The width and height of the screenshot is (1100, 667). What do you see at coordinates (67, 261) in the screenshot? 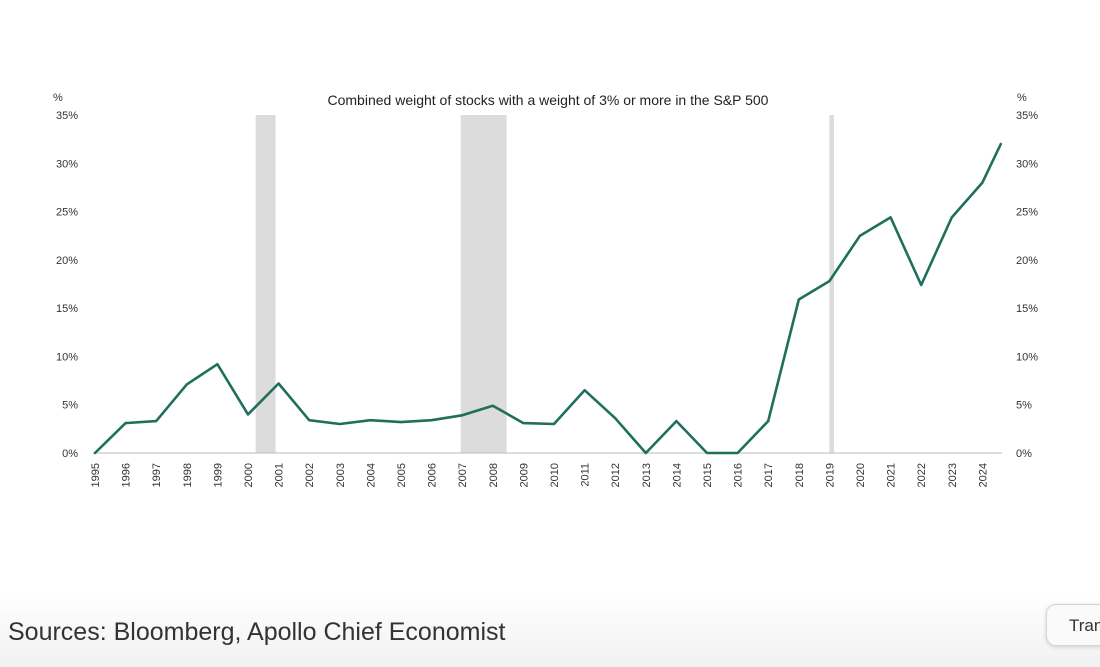
I see `y-tick-left-label: 20%` at bounding box center [67, 261].